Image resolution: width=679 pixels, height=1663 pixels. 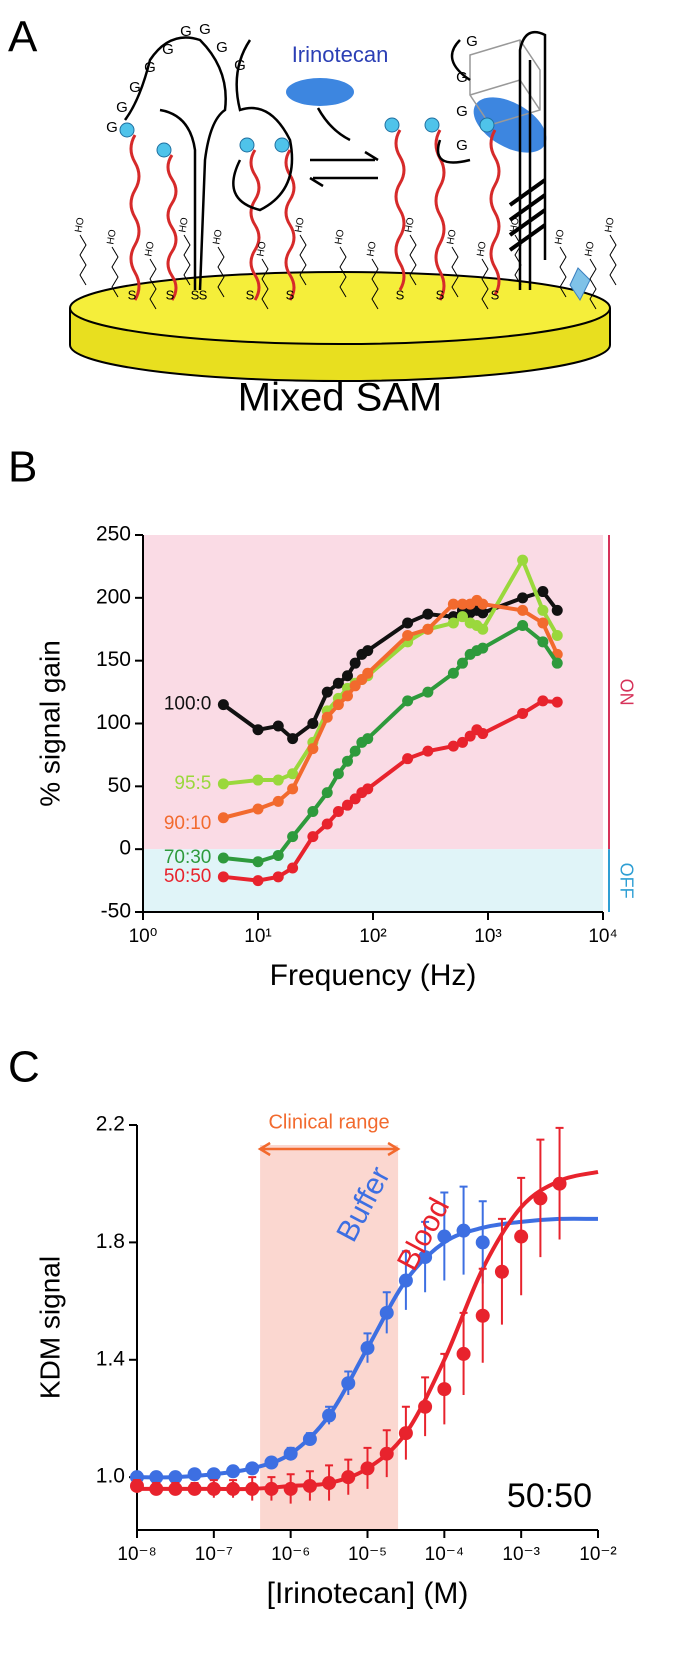 What do you see at coordinates (549, 1496) in the screenshot?
I see `annotation: 50:50` at bounding box center [549, 1496].